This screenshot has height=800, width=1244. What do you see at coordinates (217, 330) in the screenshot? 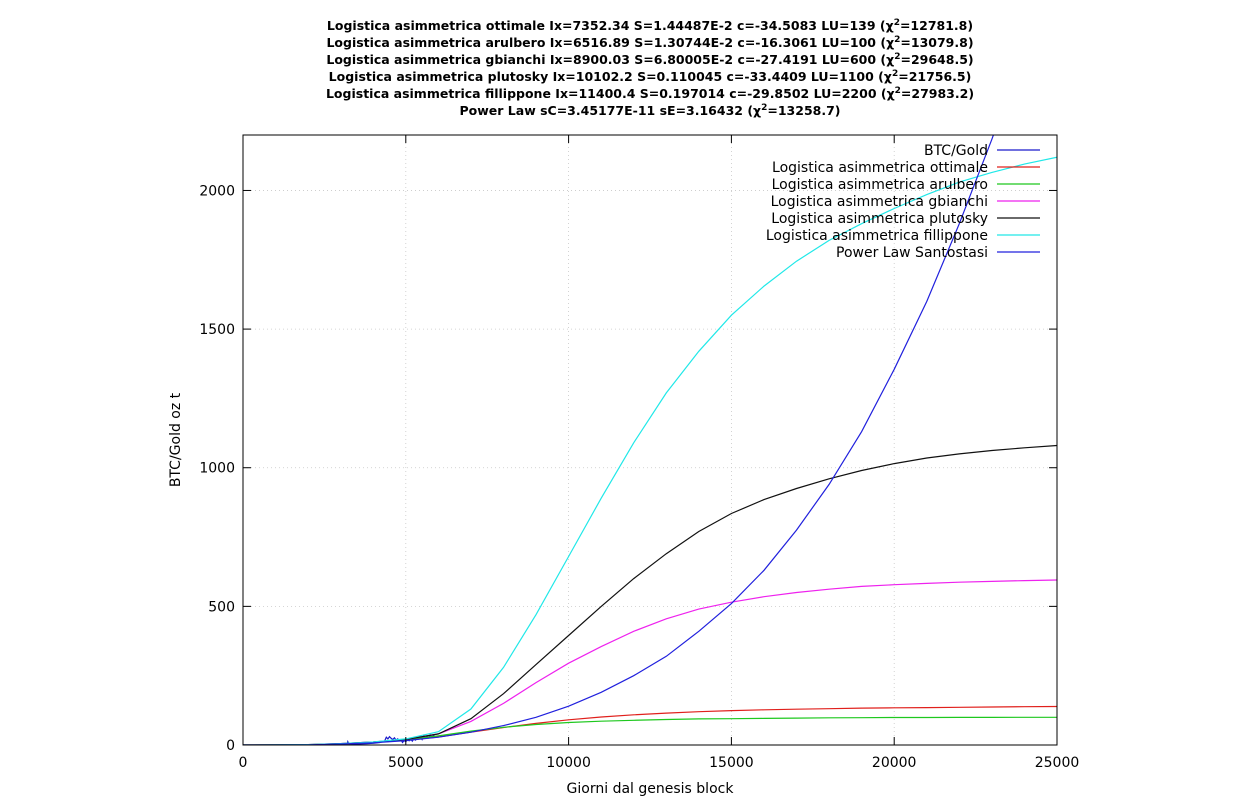
I see `y-tick-label: 1500` at bounding box center [217, 330].